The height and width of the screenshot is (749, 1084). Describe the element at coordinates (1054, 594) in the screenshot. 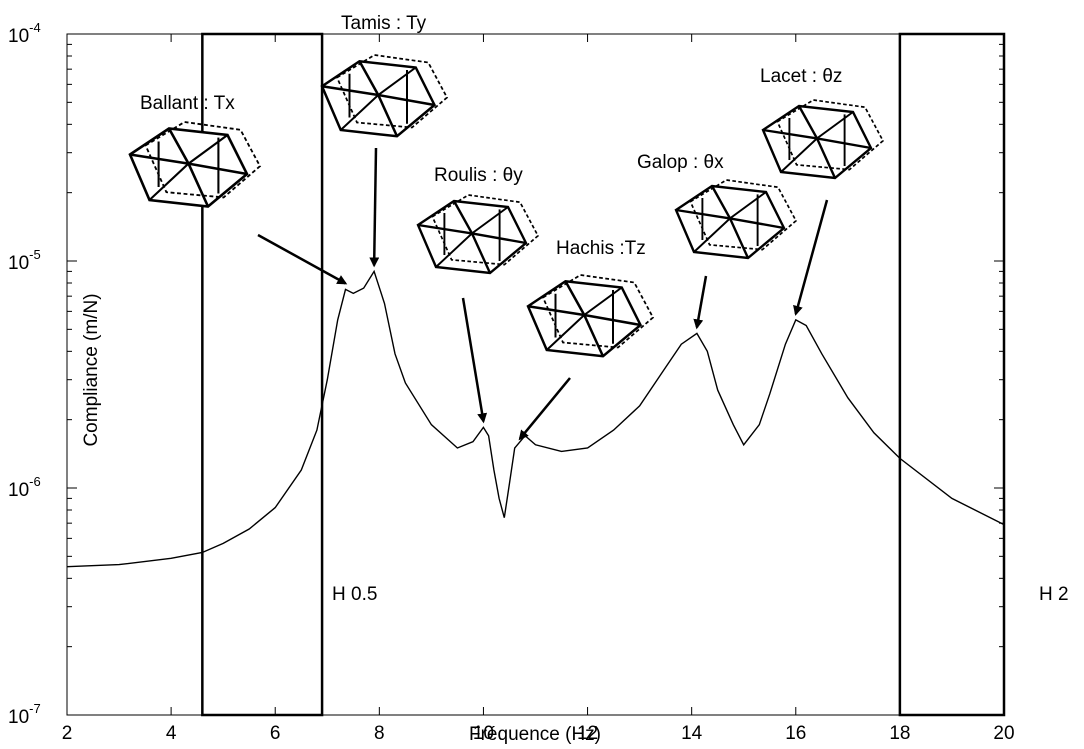

I see `band-label-h2: H 2` at that location.